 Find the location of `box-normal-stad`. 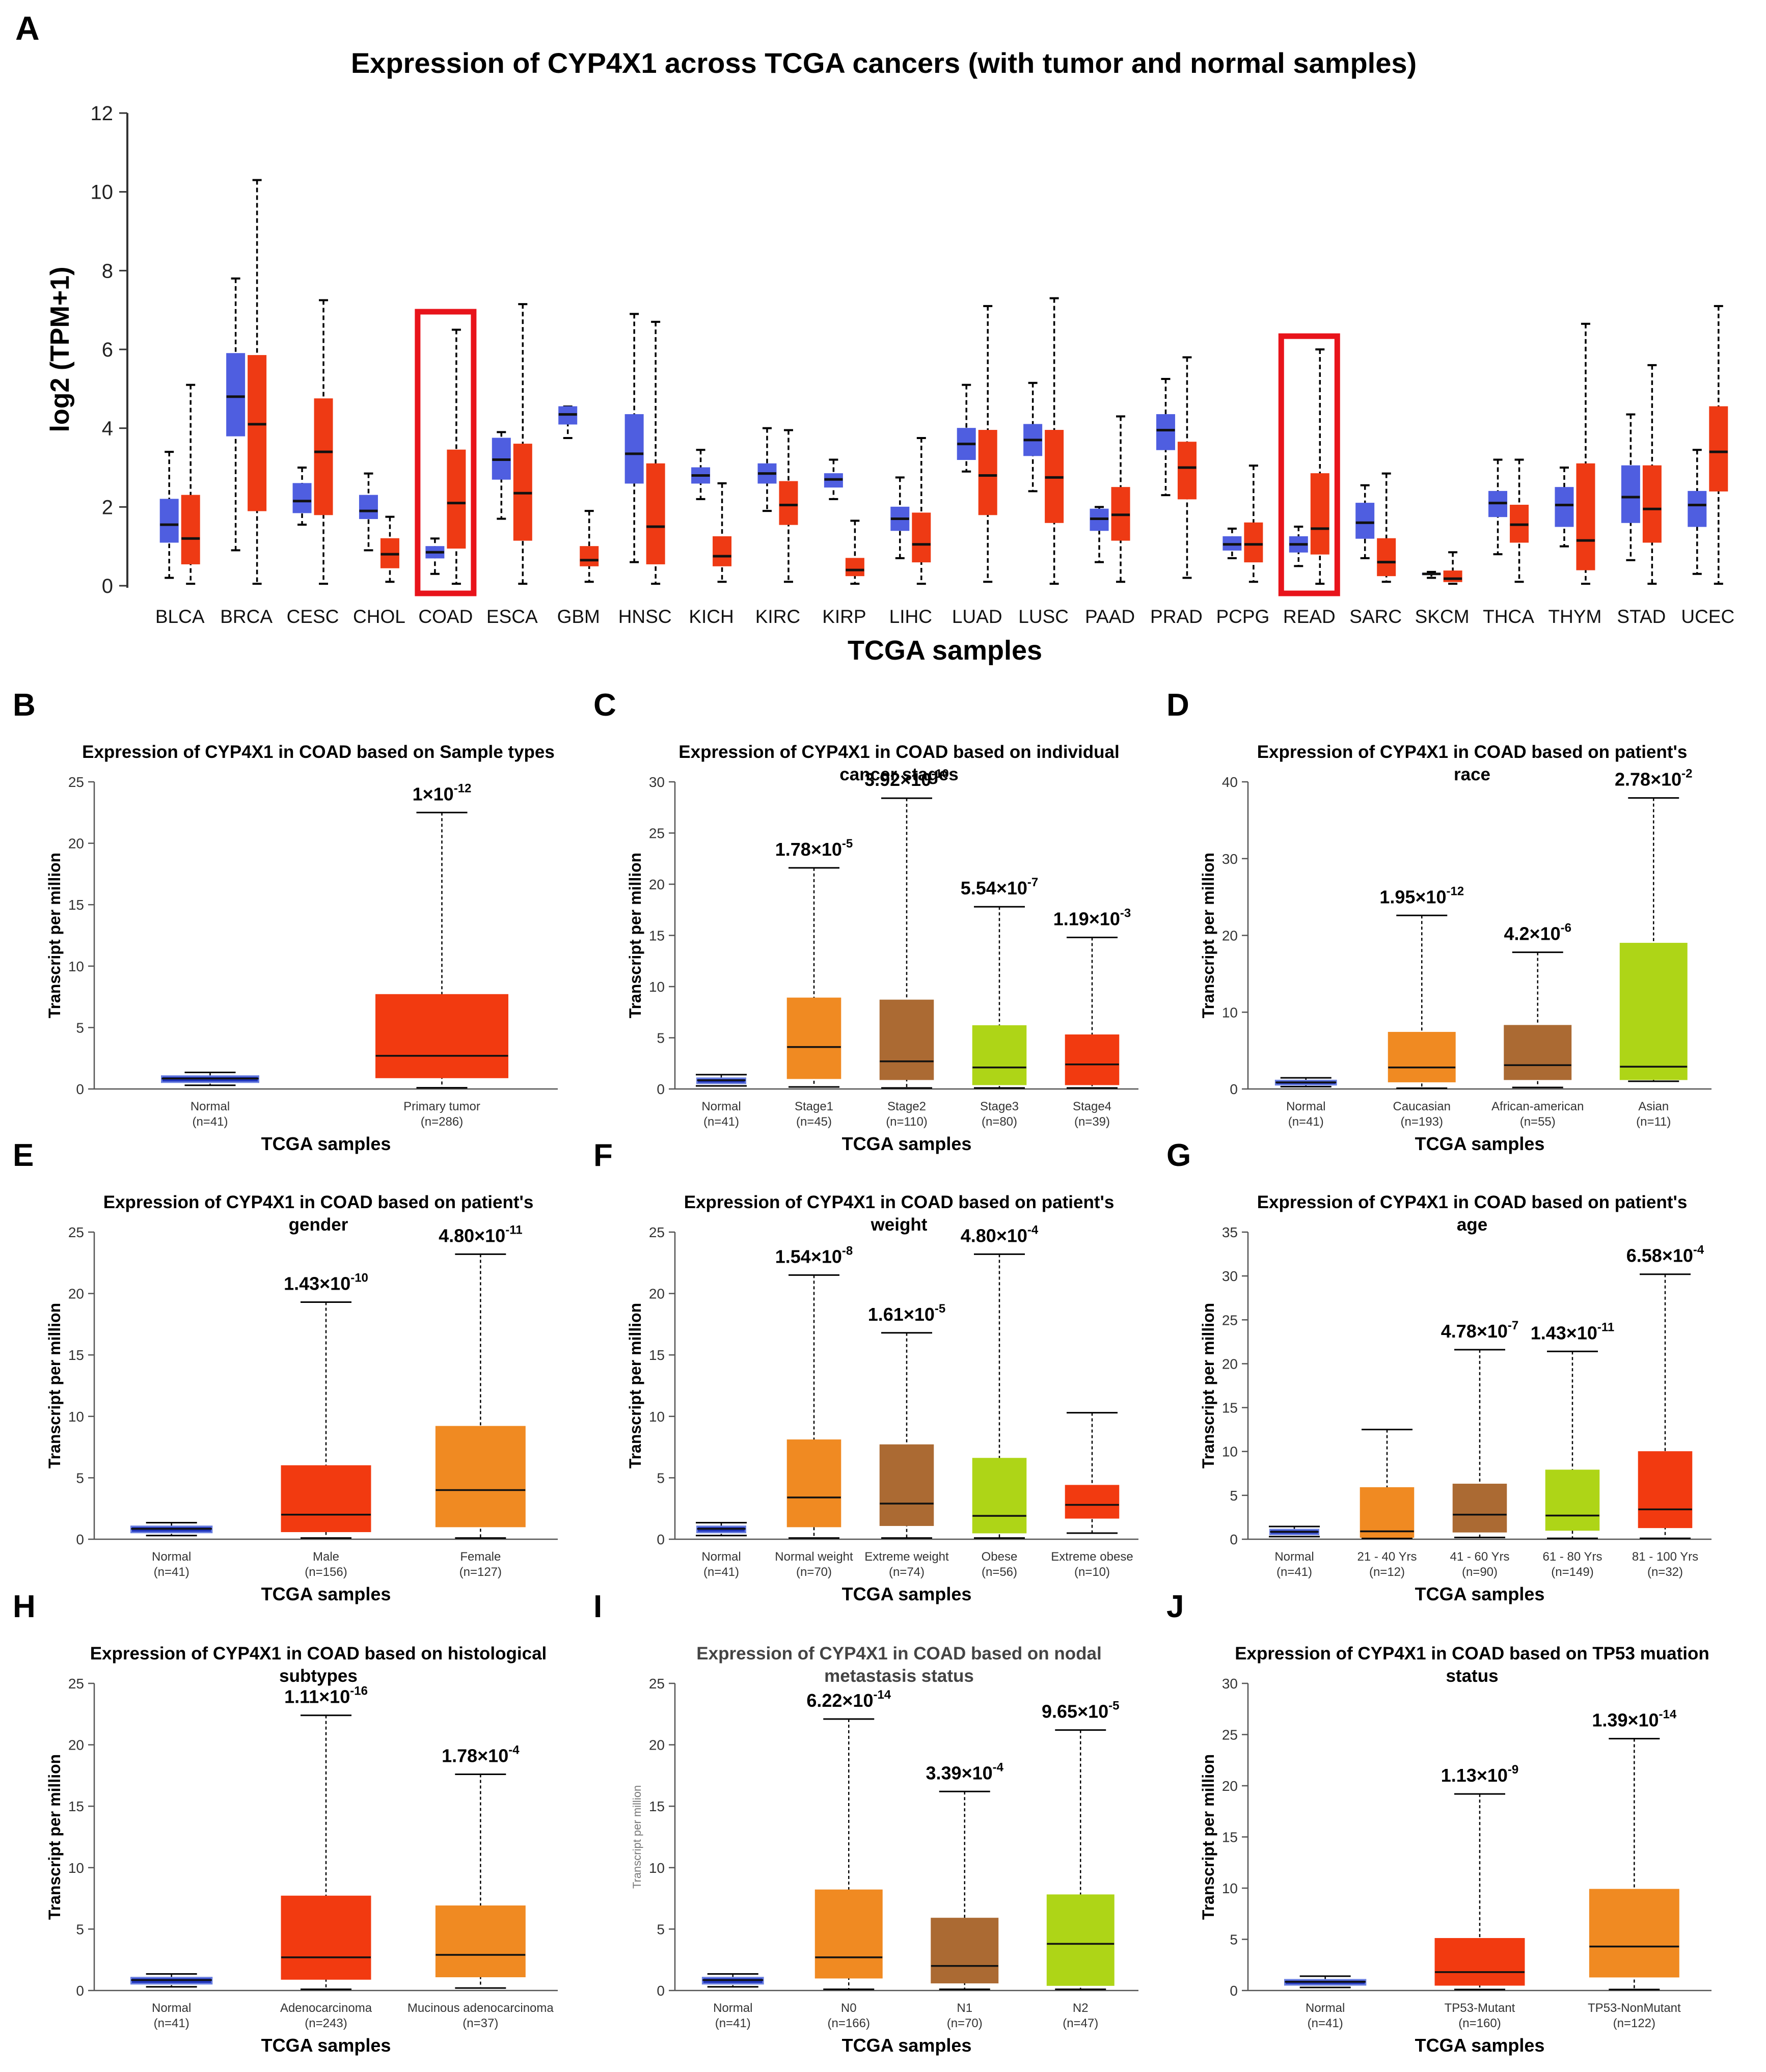

box-normal-stad is located at coordinates (1630, 494).